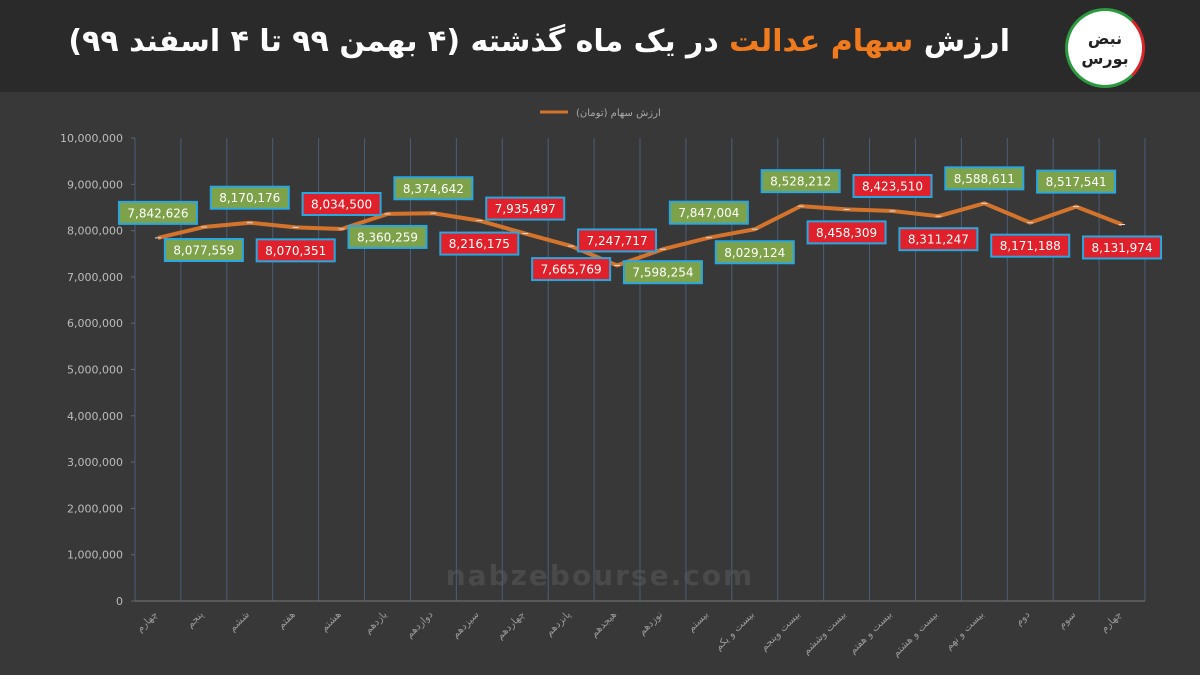  I want to click on value-label: 7,847,004, so click(708, 212).